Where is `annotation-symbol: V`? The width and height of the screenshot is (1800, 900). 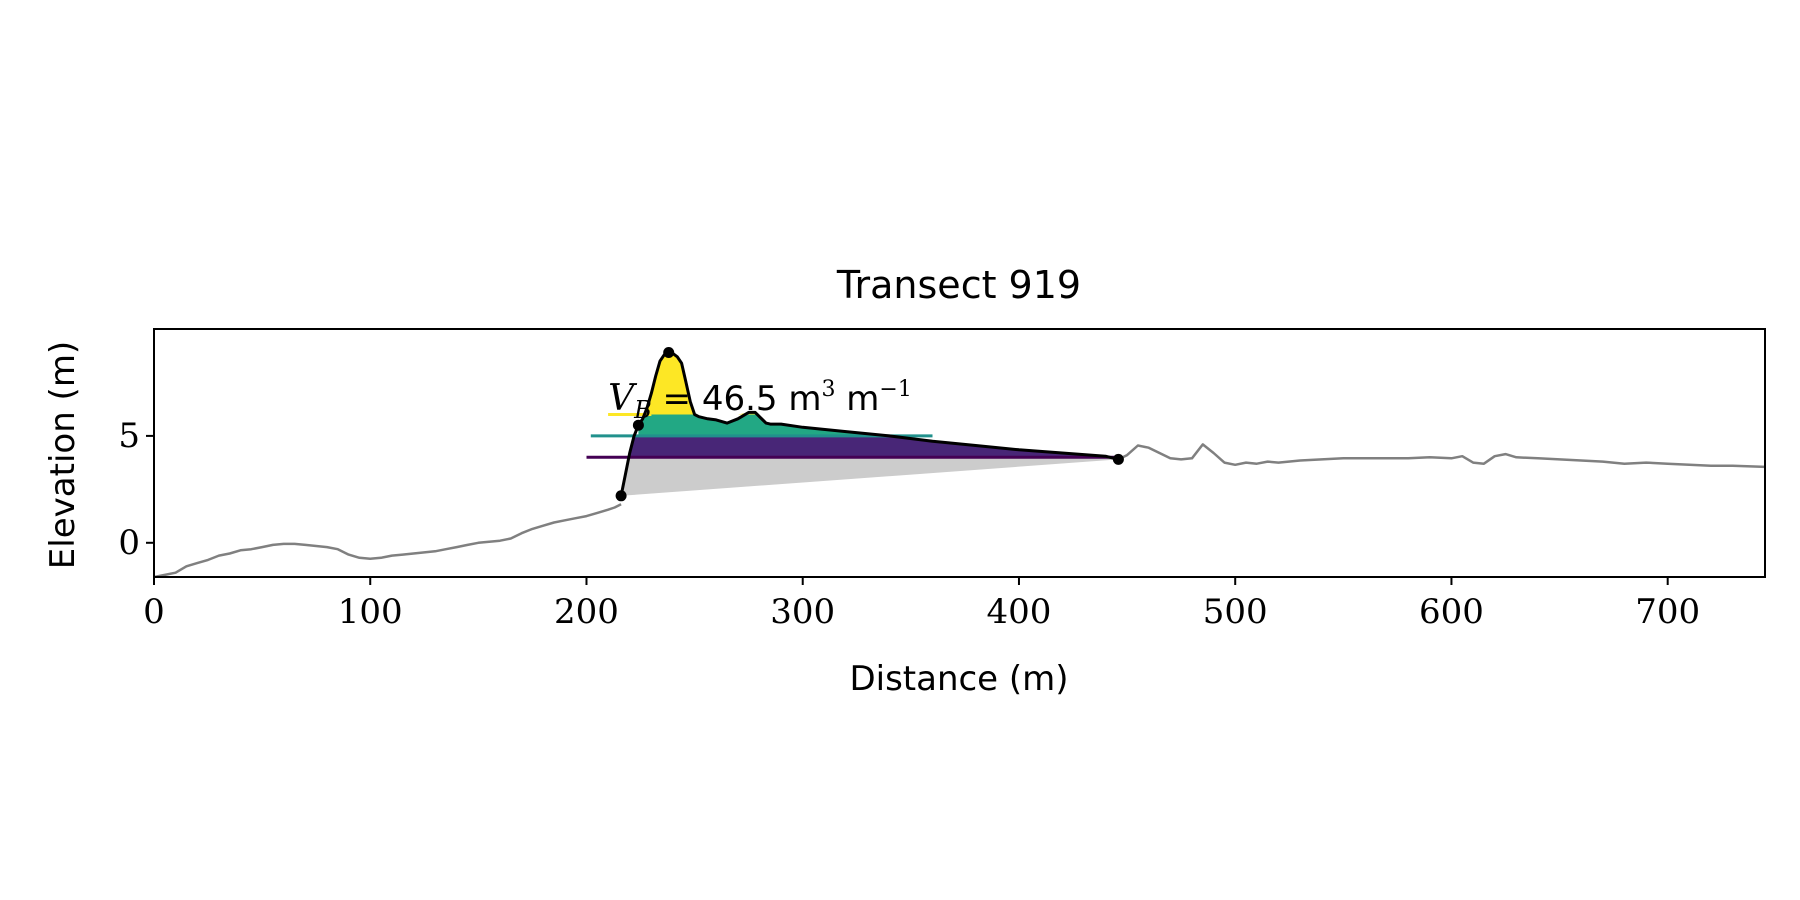 annotation-symbol: V is located at coordinates (623, 398).